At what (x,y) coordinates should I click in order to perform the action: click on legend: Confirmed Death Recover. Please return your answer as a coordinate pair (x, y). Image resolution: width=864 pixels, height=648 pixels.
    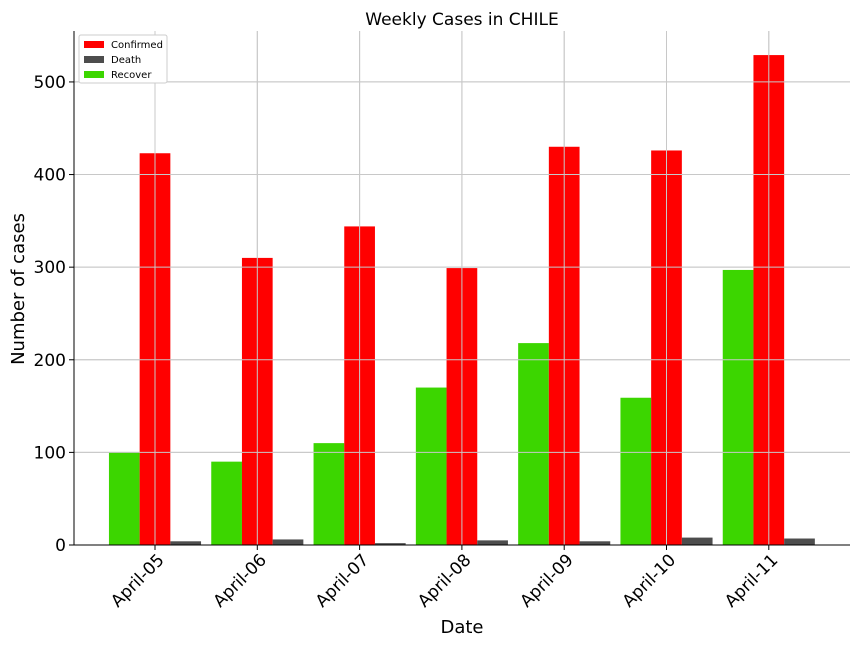
    Looking at the image, I should click on (123, 59).